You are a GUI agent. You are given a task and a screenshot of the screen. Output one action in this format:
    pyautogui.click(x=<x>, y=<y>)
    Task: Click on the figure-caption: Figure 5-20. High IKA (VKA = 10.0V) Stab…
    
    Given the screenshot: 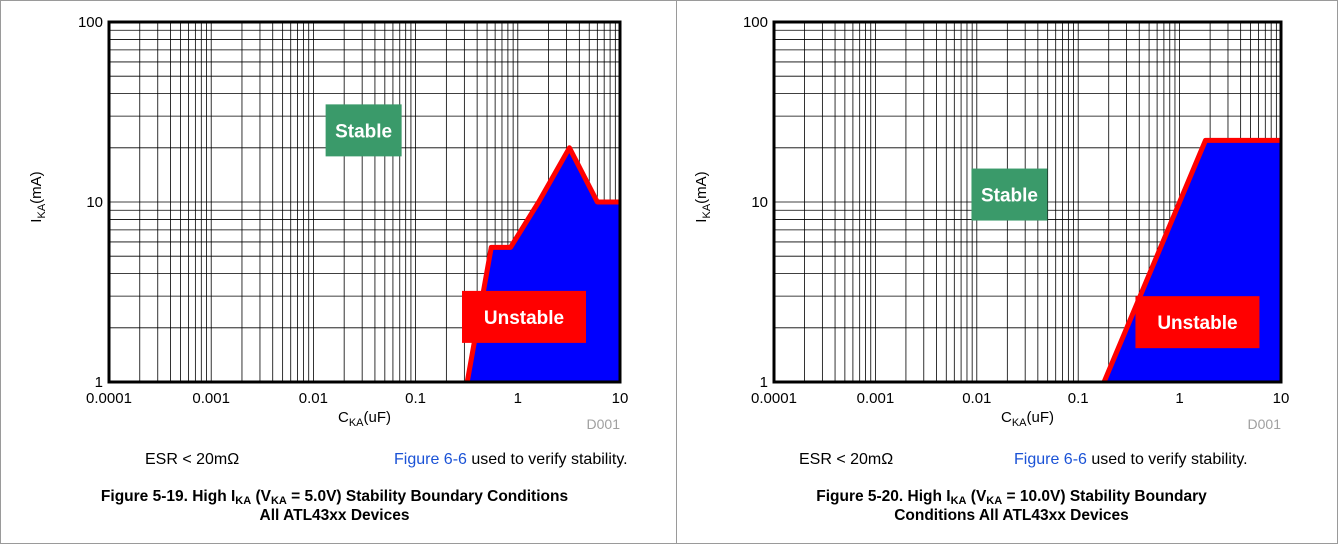 What is the action you would take?
    pyautogui.click(x=1007, y=506)
    